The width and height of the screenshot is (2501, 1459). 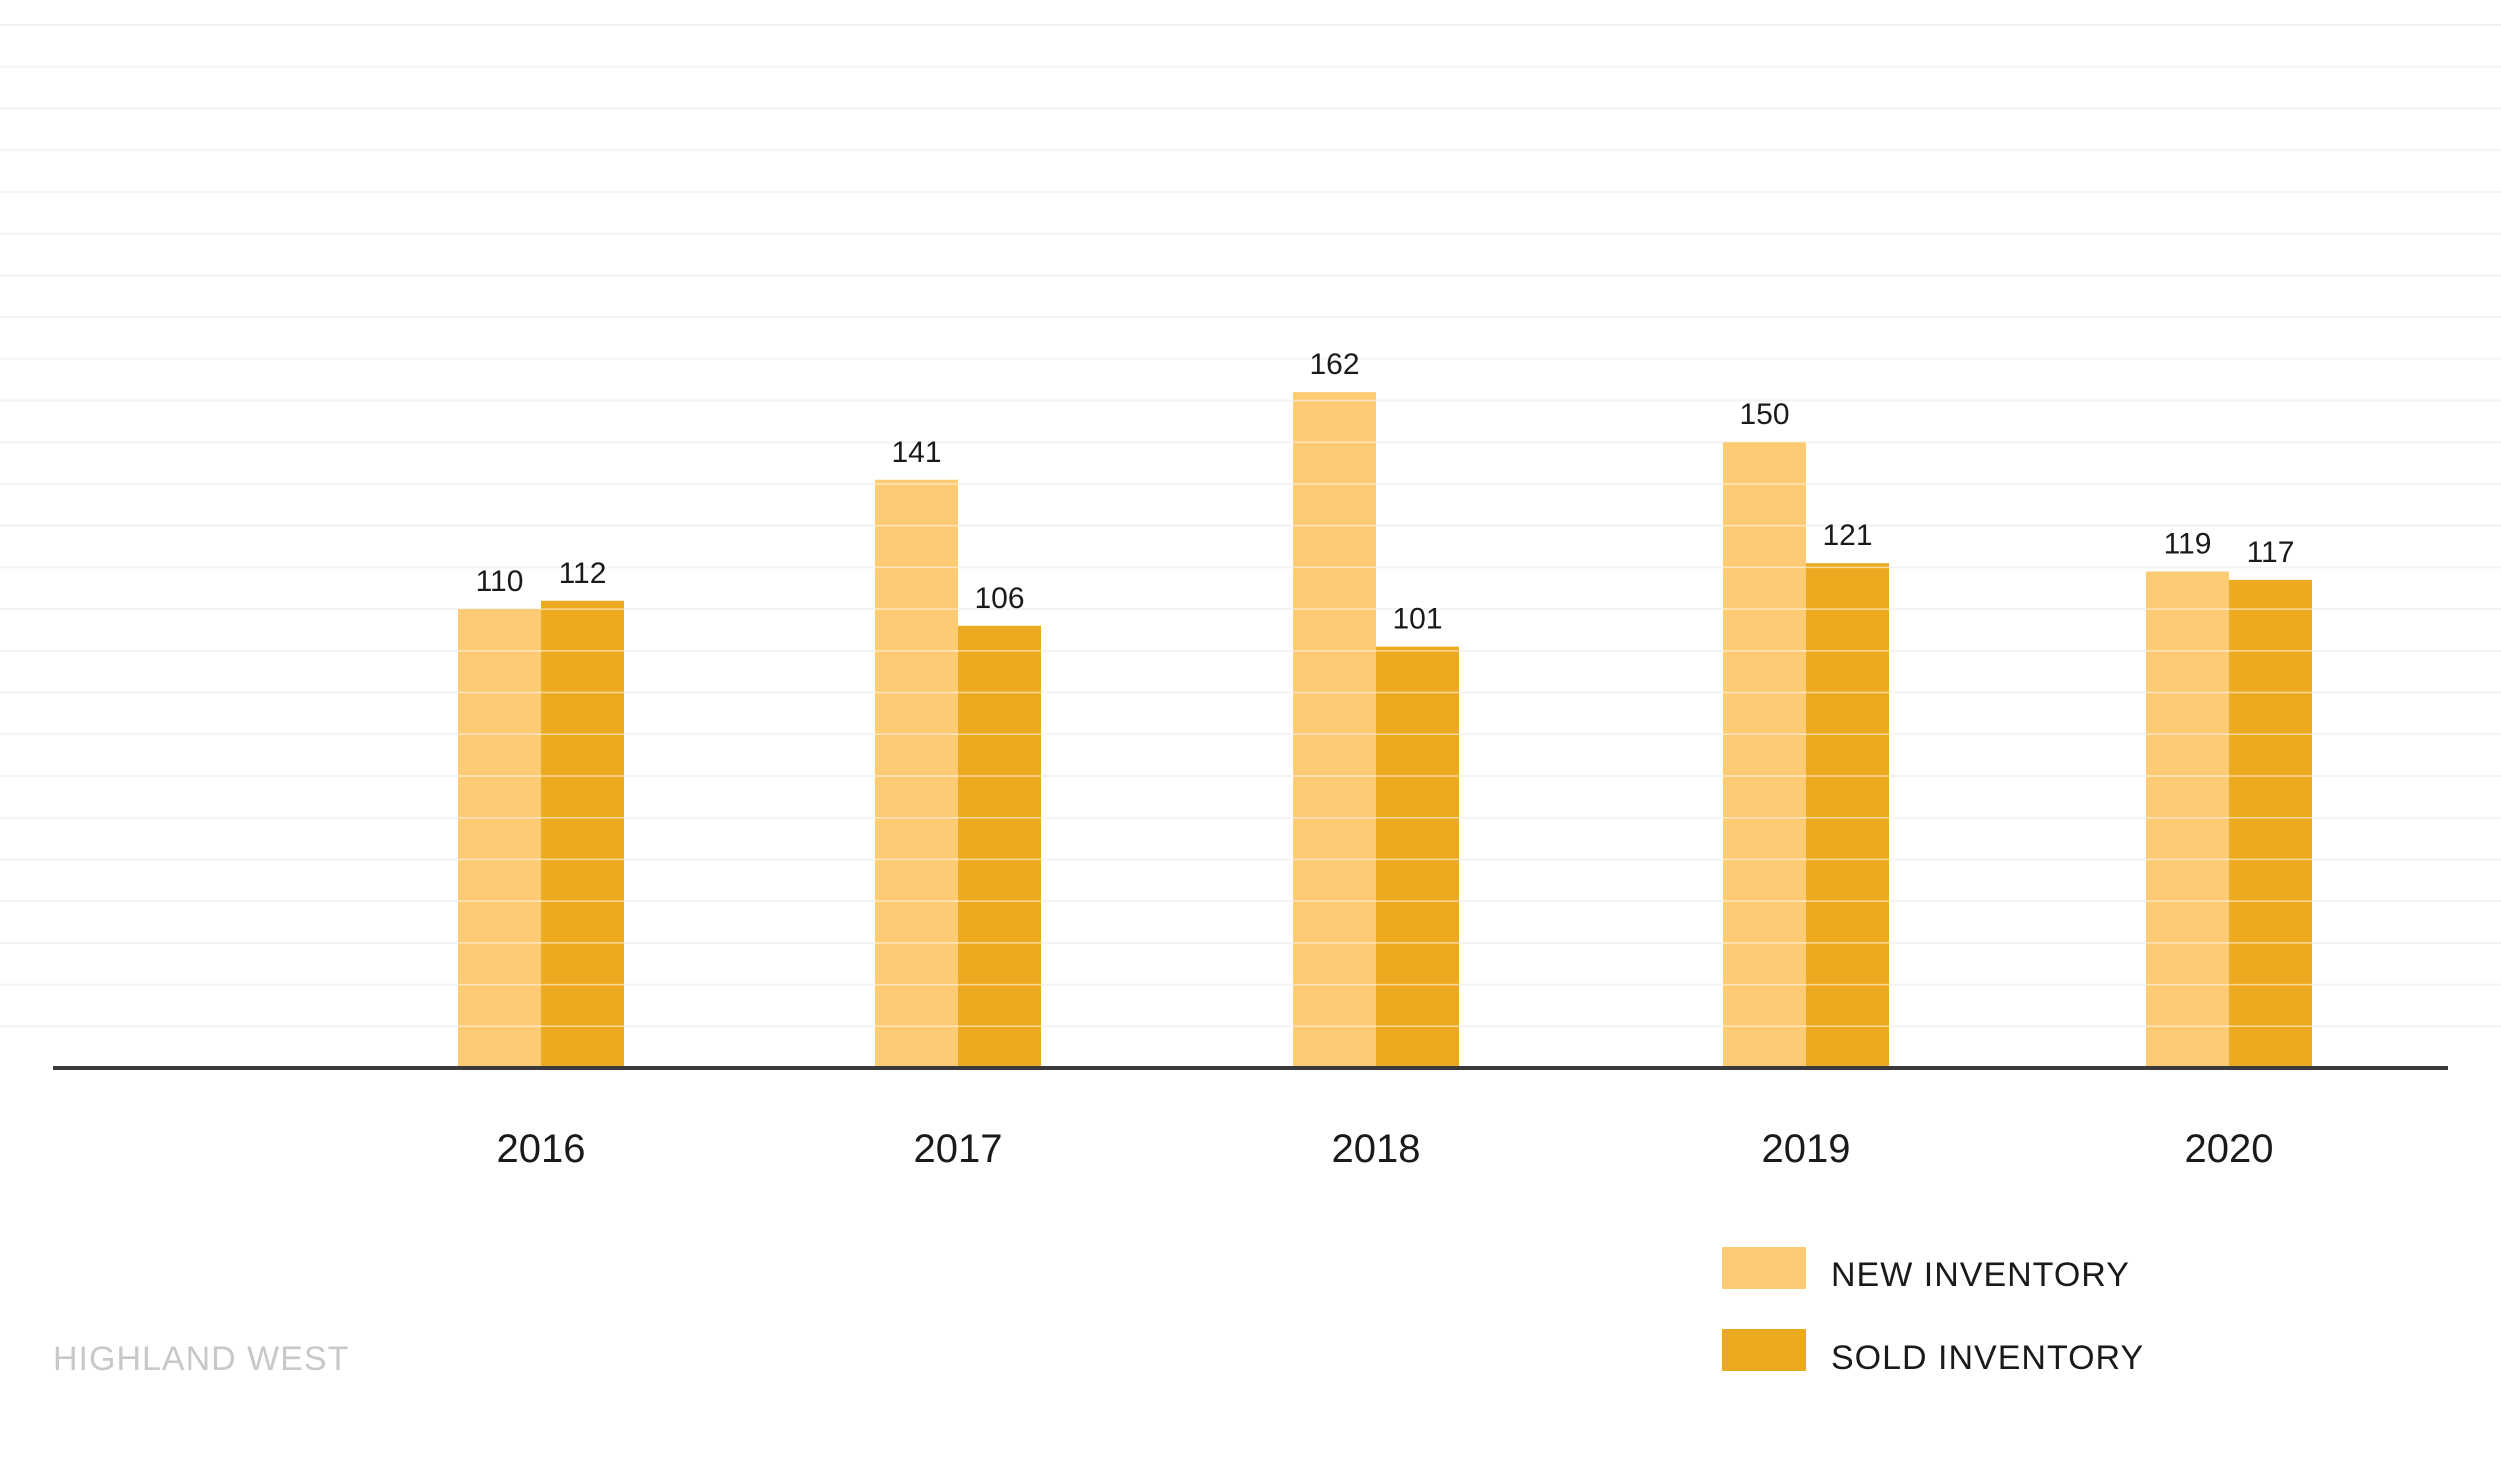 What do you see at coordinates (1417, 857) in the screenshot?
I see `bar-sold-inventory-2018` at bounding box center [1417, 857].